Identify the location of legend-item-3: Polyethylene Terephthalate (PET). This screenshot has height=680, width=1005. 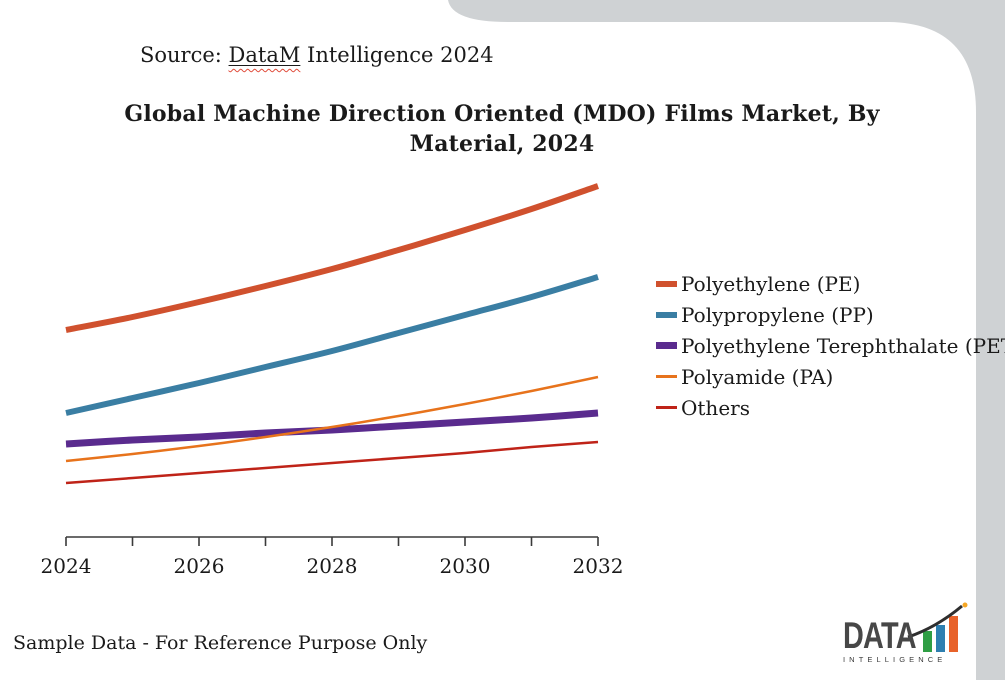
(830, 345).